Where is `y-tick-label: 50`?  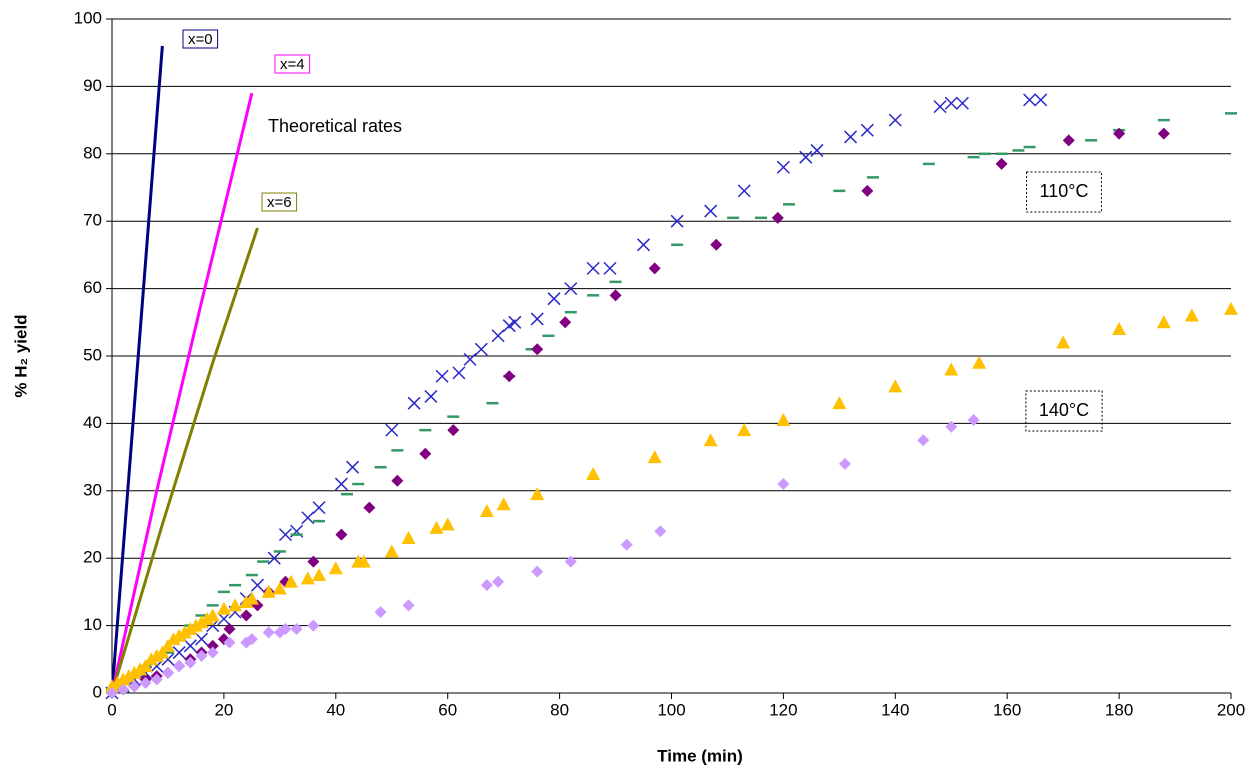 y-tick-label: 50 is located at coordinates (92, 354).